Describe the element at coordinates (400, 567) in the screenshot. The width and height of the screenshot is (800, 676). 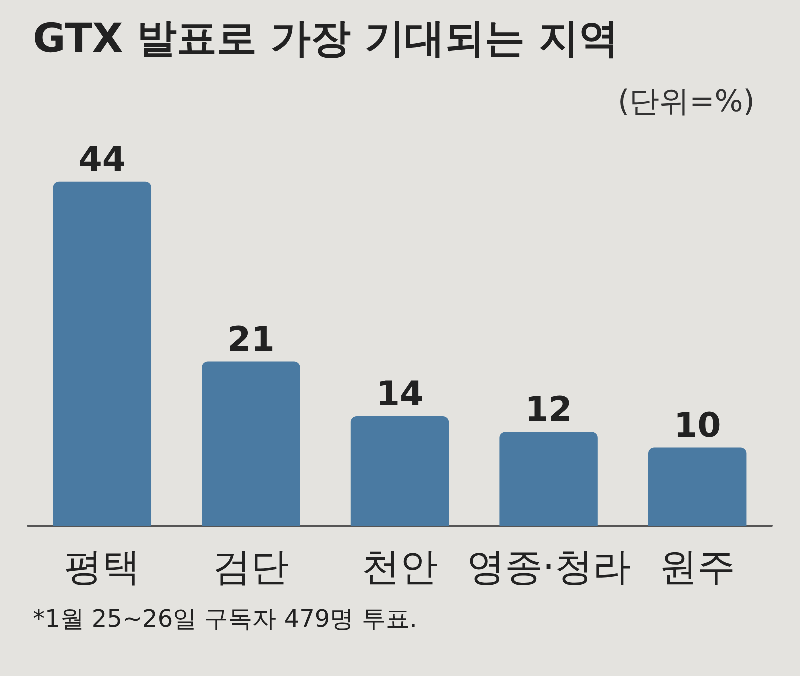
I see `x-tick-label: 천안` at that location.